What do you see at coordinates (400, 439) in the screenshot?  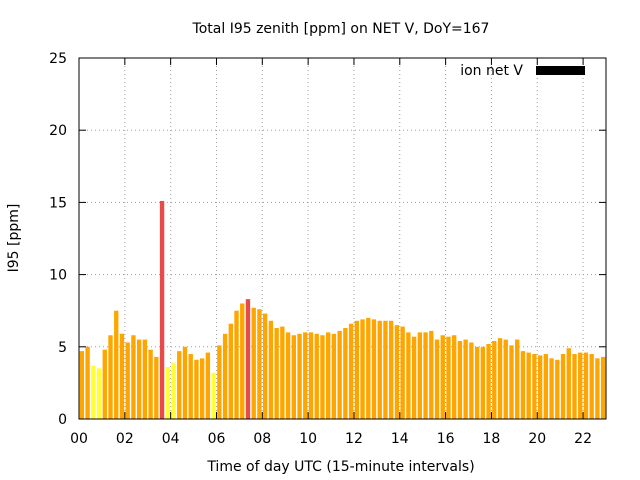 I see `x-tick-label: 14` at bounding box center [400, 439].